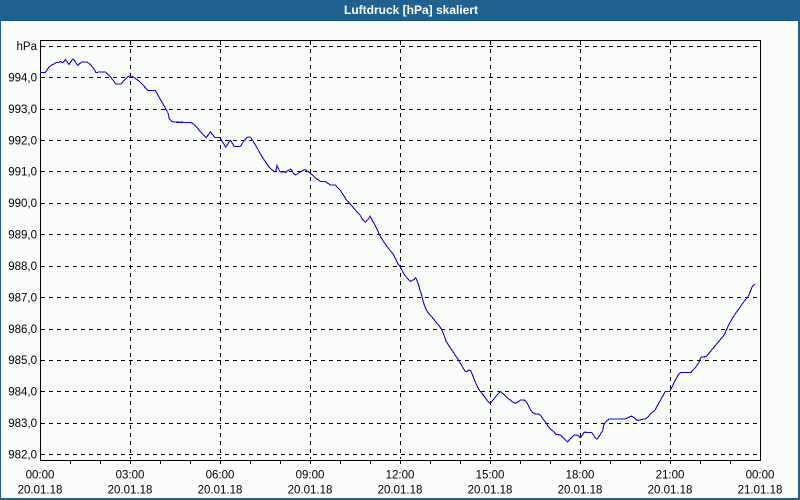 The width and height of the screenshot is (800, 500). What do you see at coordinates (22, 361) in the screenshot?
I see `svg-text: 985,0` at bounding box center [22, 361].